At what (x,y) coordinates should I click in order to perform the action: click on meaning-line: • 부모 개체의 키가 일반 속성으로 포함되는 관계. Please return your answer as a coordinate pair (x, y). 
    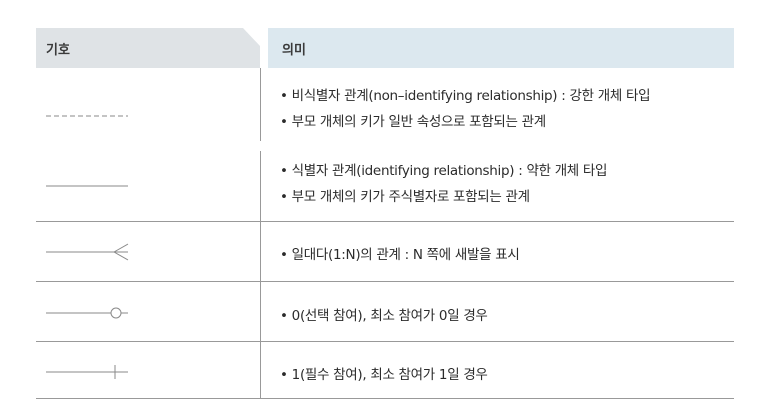
    Looking at the image, I should click on (413, 122).